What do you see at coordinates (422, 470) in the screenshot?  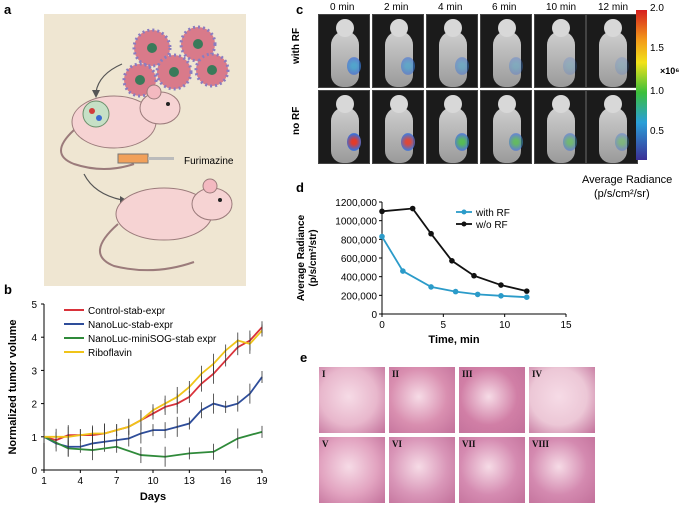 I see `histology-image: VI` at bounding box center [422, 470].